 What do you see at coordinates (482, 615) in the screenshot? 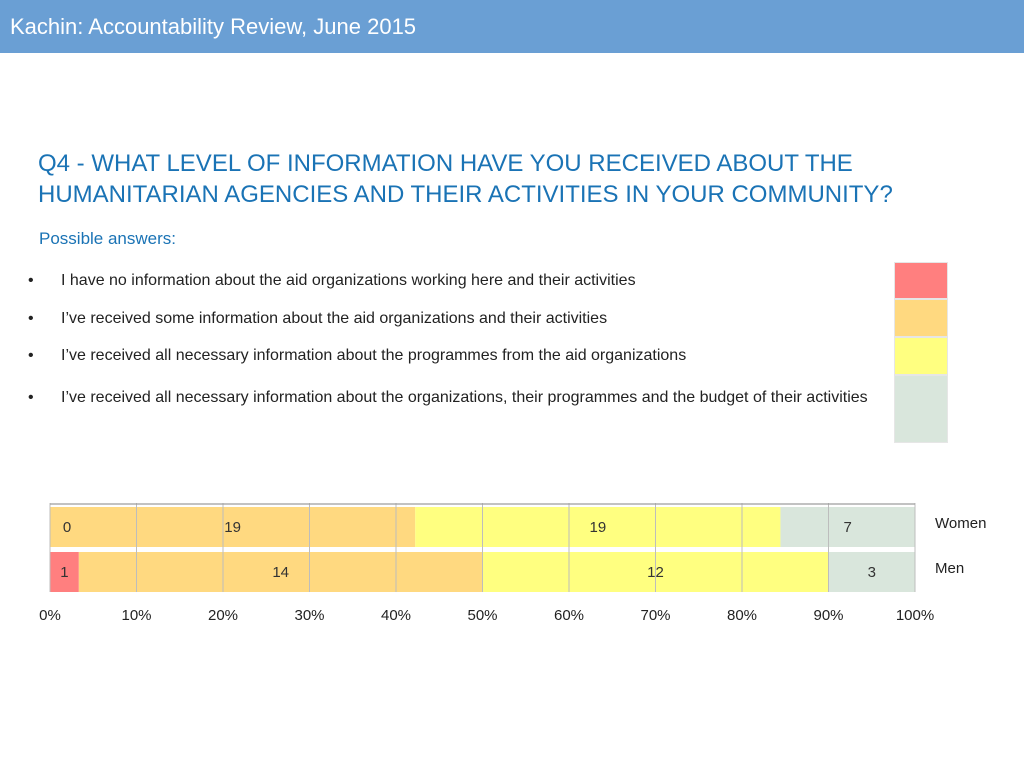
I see `x-tick-label: 50%` at bounding box center [482, 615].